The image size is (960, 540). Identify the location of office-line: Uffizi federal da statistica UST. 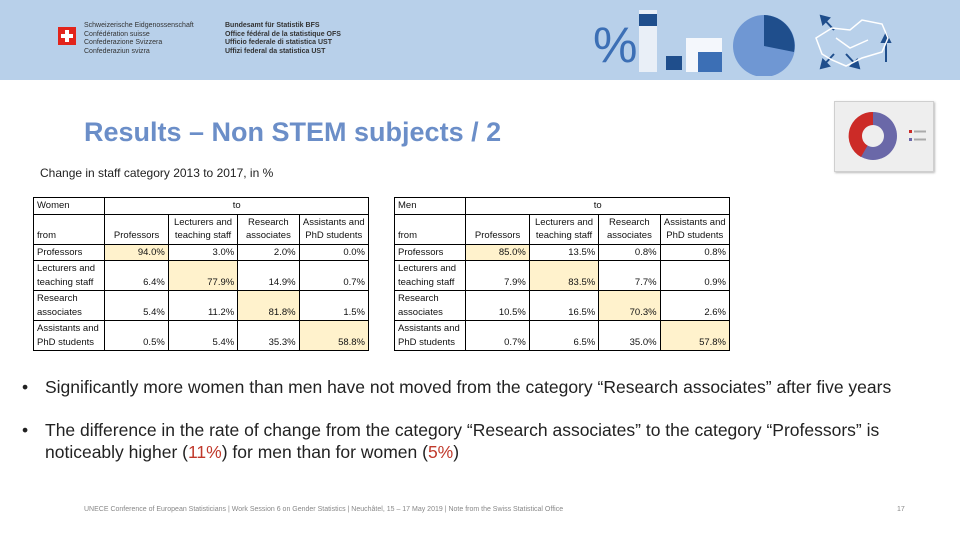
(275, 52).